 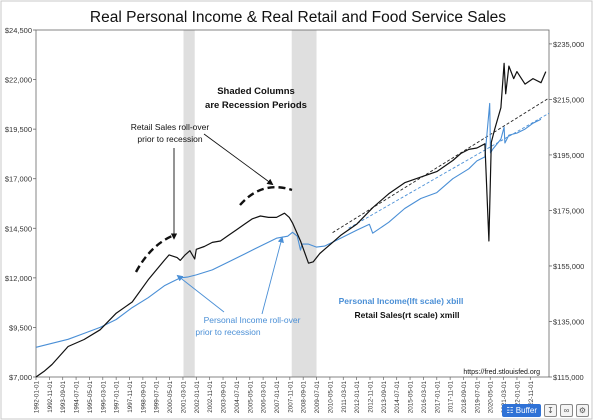 What do you see at coordinates (18, 179) in the screenshot?
I see `left-tick-label: $17,000` at bounding box center [18, 179].